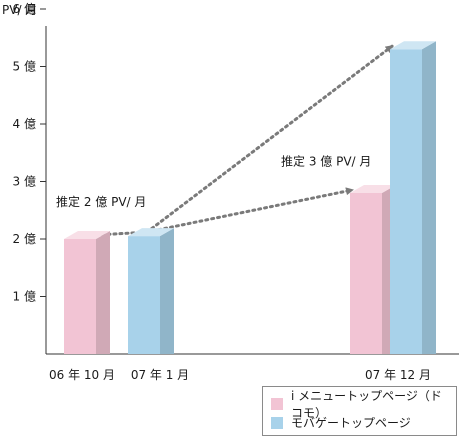 The height and width of the screenshot is (441, 461). What do you see at coordinates (277, 422) in the screenshot?
I see `legend-swatch-mobage` at bounding box center [277, 422].